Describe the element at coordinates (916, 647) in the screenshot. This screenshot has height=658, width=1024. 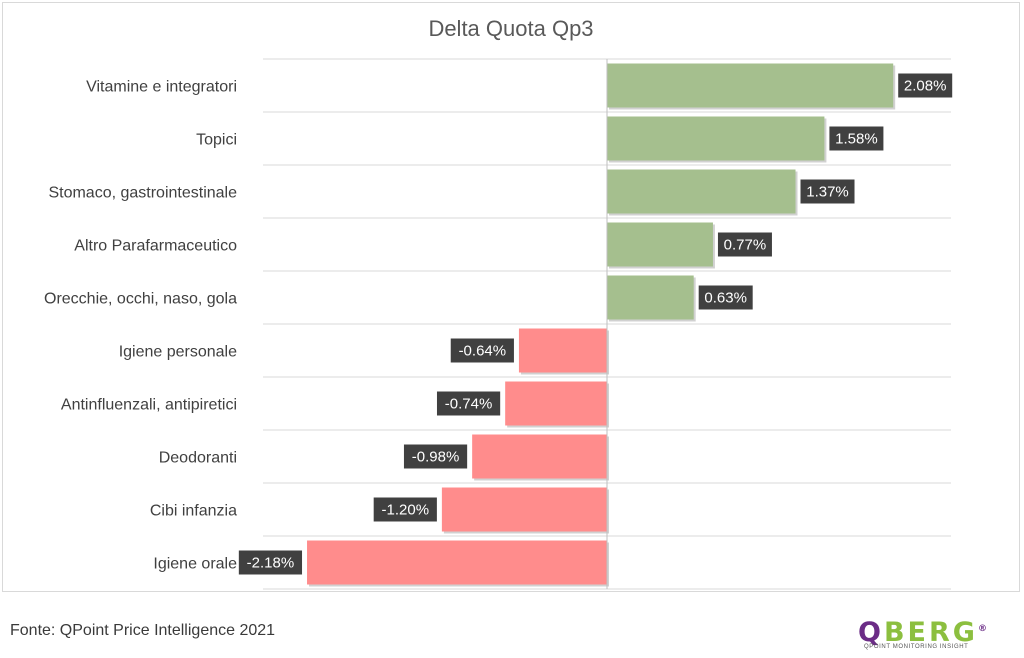
I see `logo-tagline: QPOINT MONITORING INSIGHT` at that location.